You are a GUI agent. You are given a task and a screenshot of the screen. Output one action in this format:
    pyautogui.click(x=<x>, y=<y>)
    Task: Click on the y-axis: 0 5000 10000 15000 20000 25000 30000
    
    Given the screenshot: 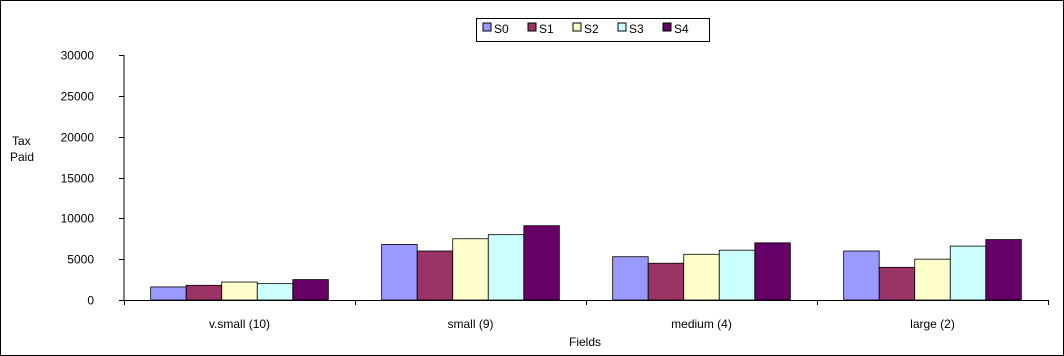 What is the action you would take?
    pyautogui.click(x=93, y=178)
    